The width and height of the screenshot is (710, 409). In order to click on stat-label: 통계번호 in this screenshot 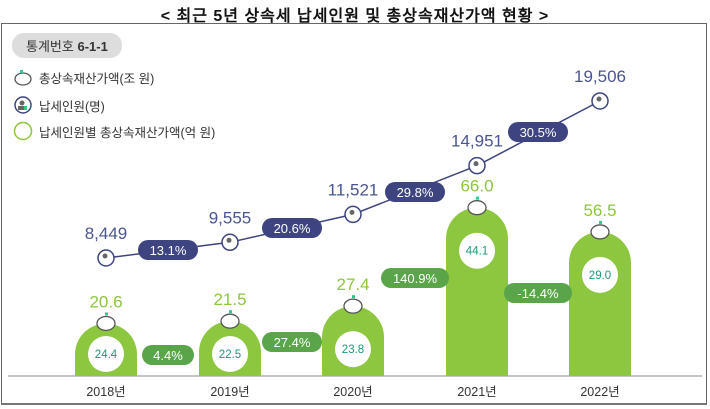, I will do `click(50, 46)`.